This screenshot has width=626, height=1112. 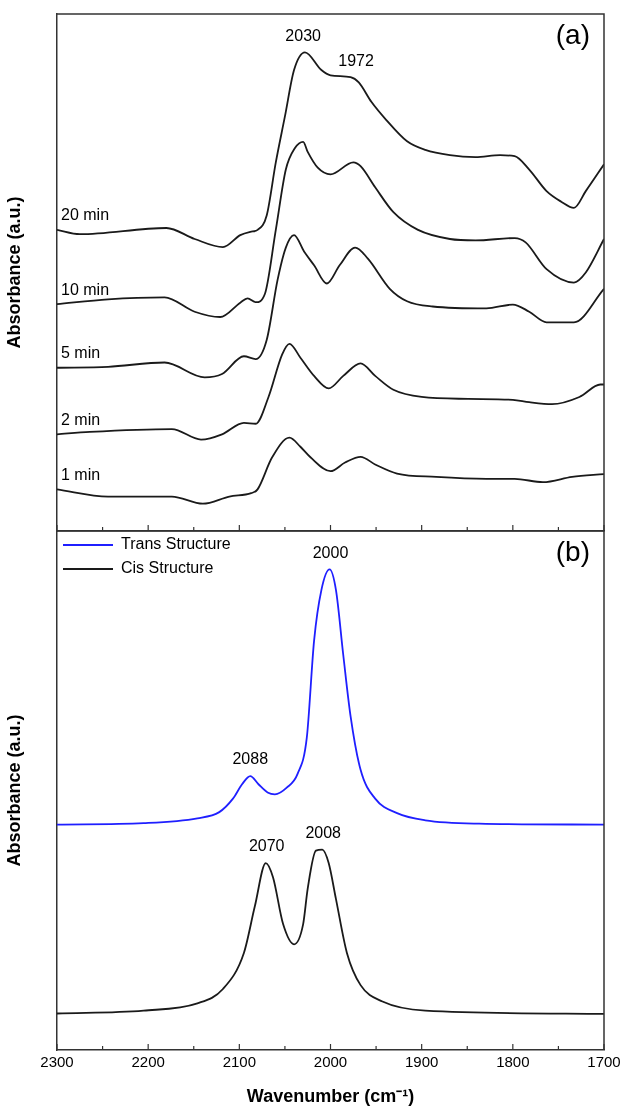 What do you see at coordinates (421, 1062) in the screenshot?
I see `x-tick-label: 1900` at bounding box center [421, 1062].